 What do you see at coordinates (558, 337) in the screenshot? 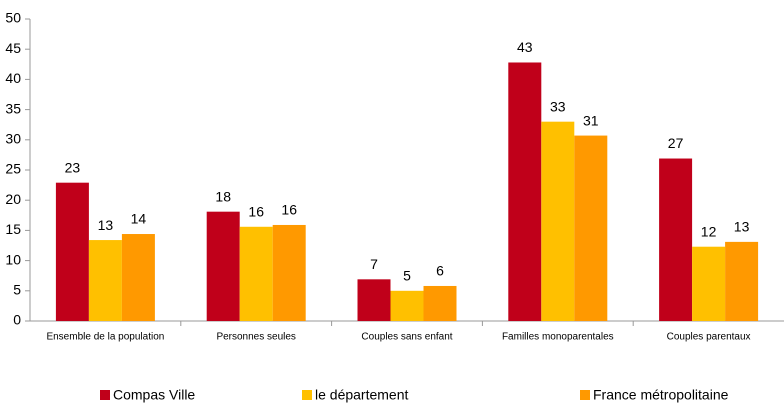
I see `x-tick-label: Familles monoparentales` at bounding box center [558, 337].